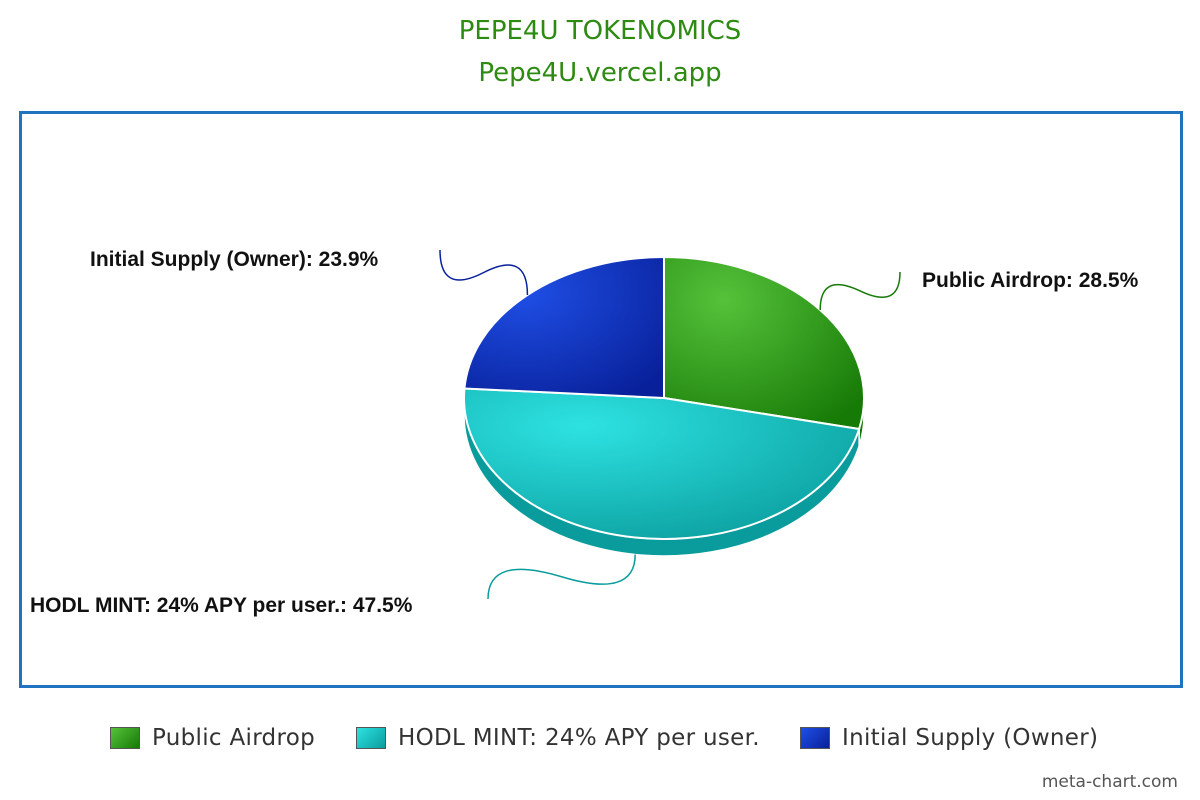 The width and height of the screenshot is (1200, 800). Describe the element at coordinates (970, 738) in the screenshot. I see `legend-label: Initial Supply (Owner)` at that location.